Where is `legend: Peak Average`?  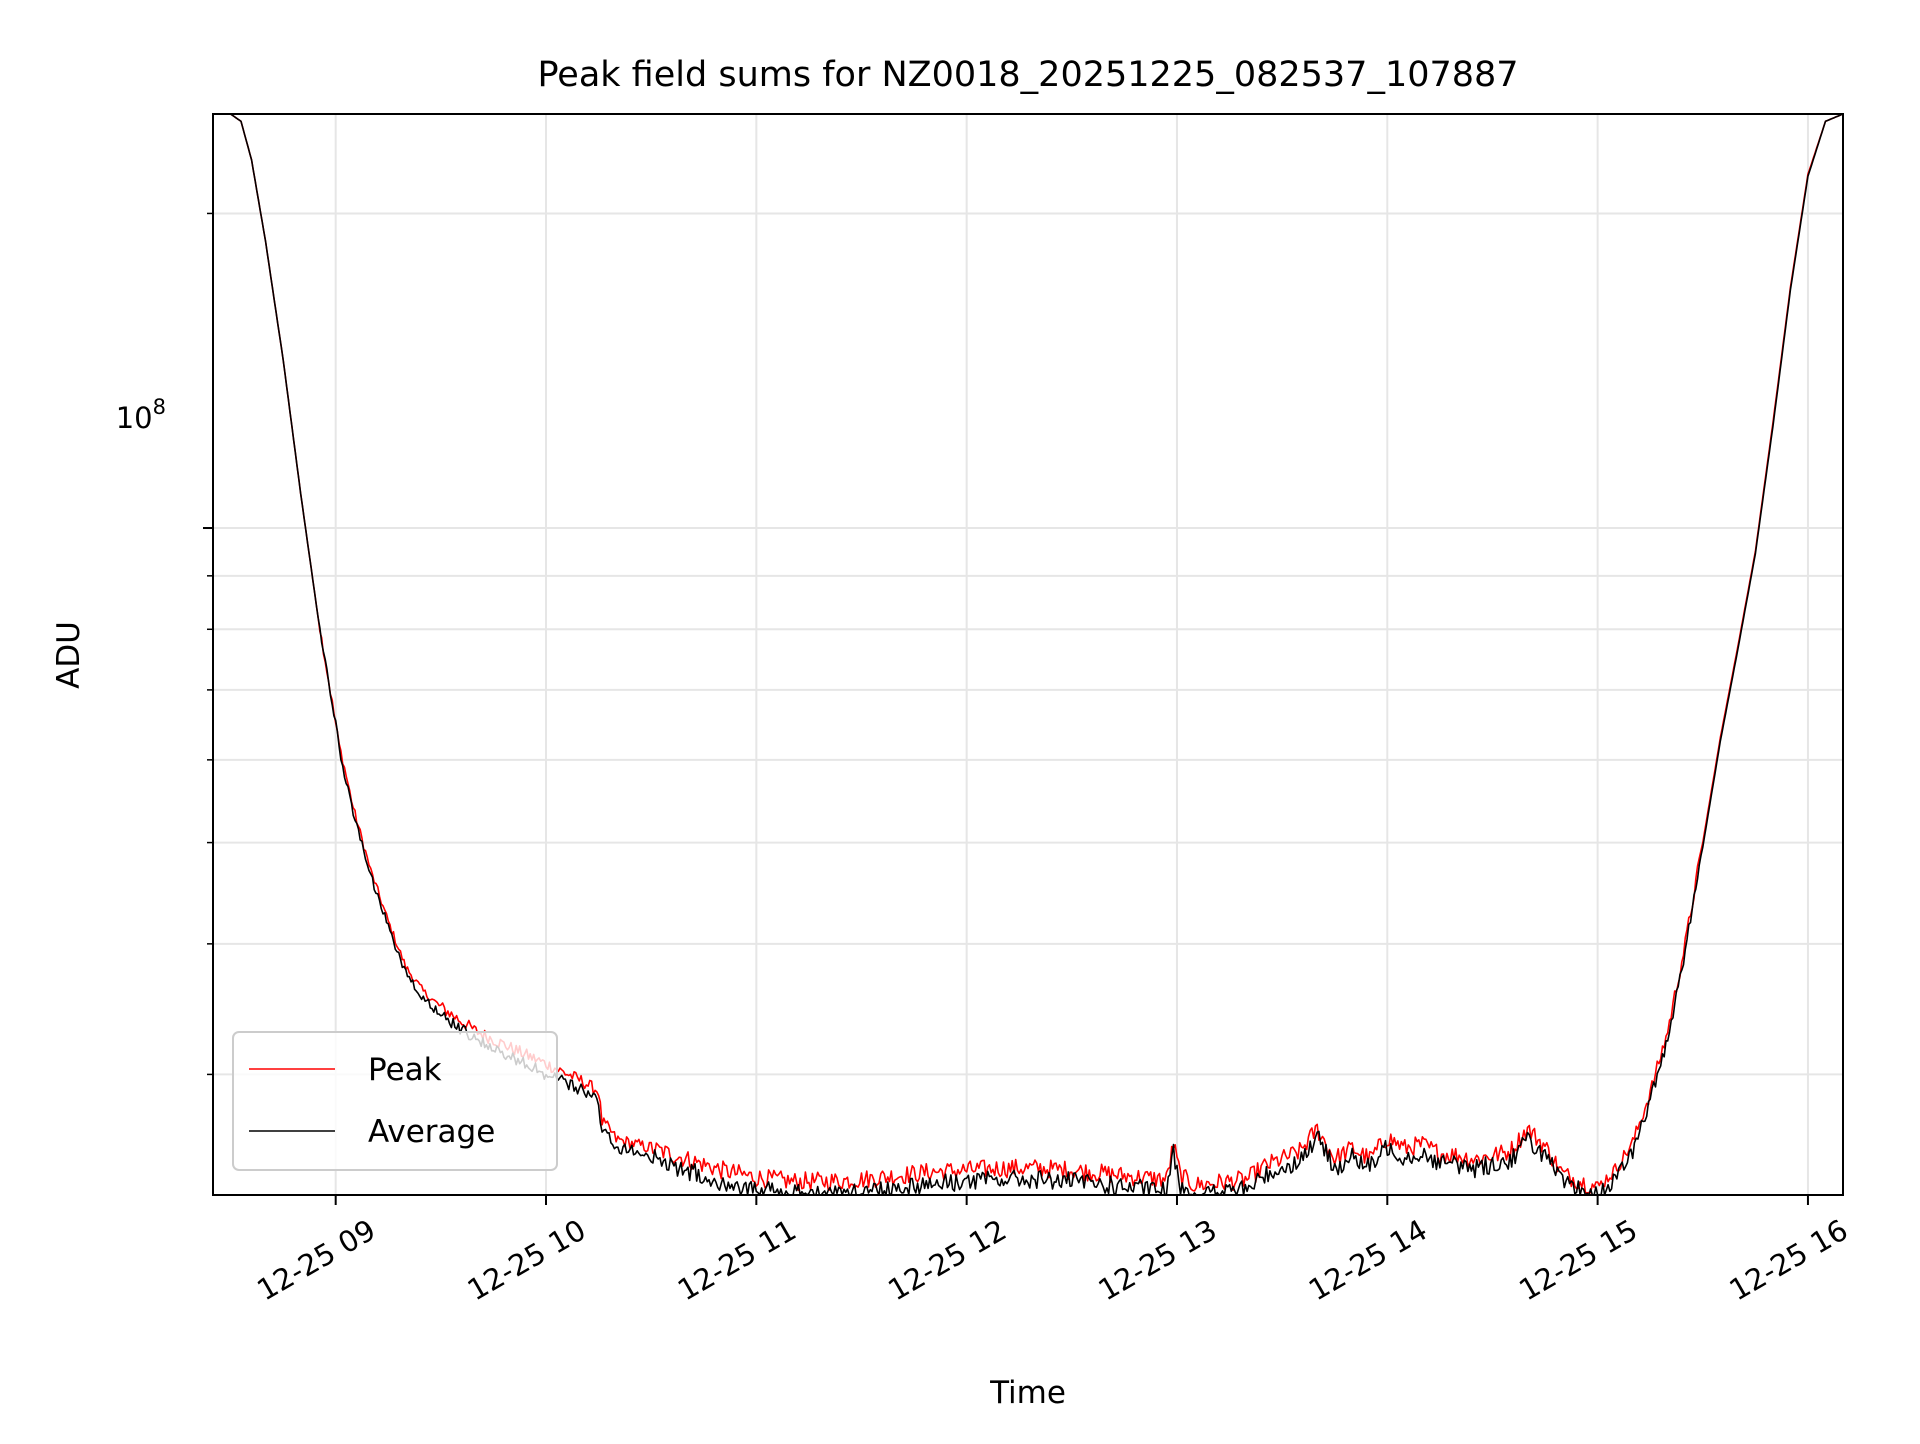 legend: Peak Average is located at coordinates (395, 1101).